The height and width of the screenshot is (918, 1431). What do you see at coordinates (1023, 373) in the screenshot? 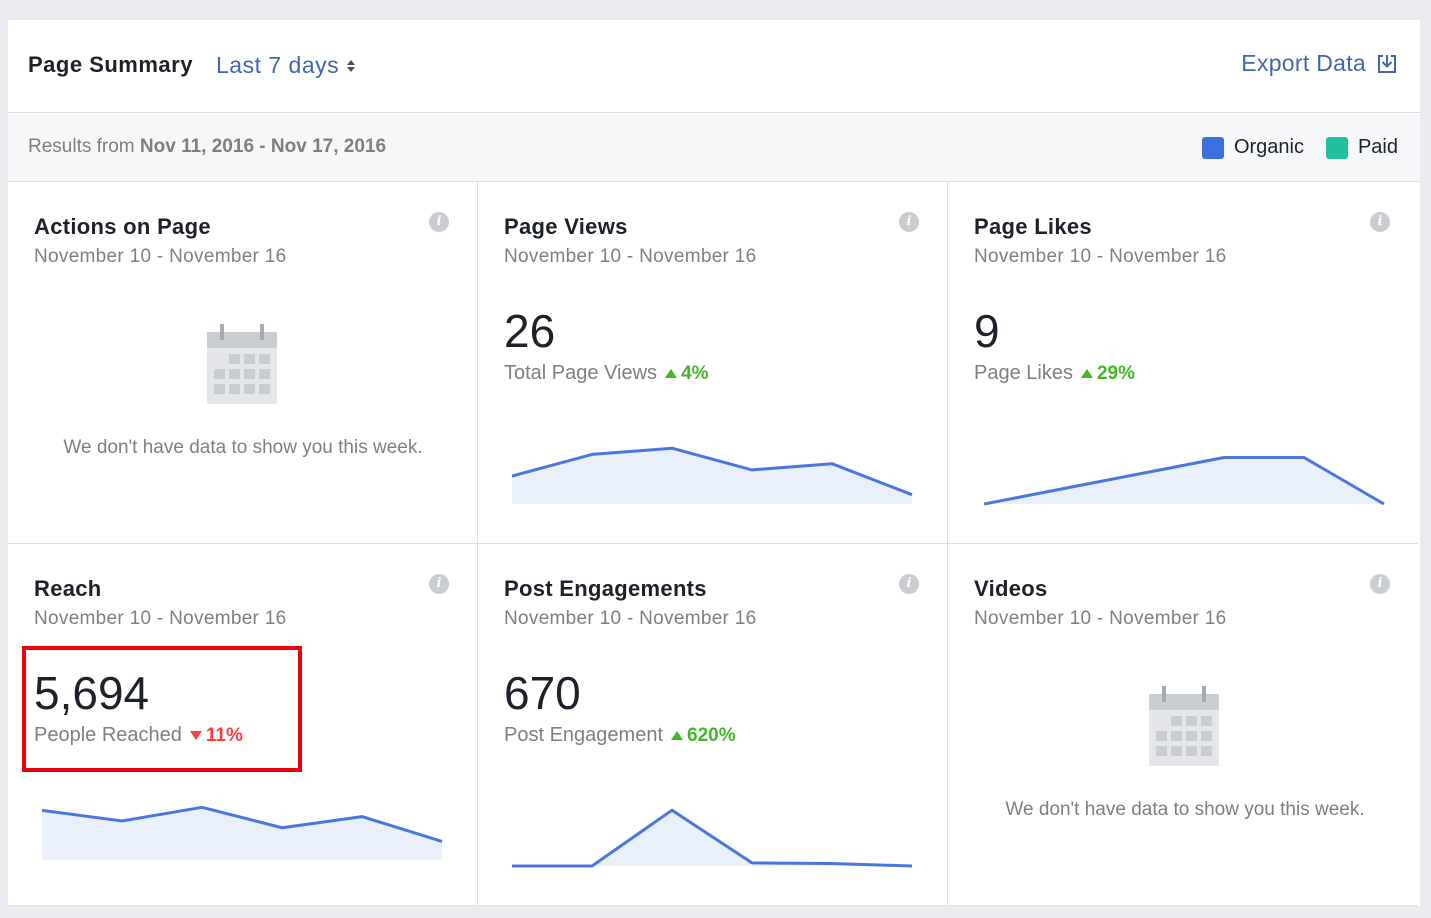
I see `metric-label: Page Likes` at bounding box center [1023, 373].